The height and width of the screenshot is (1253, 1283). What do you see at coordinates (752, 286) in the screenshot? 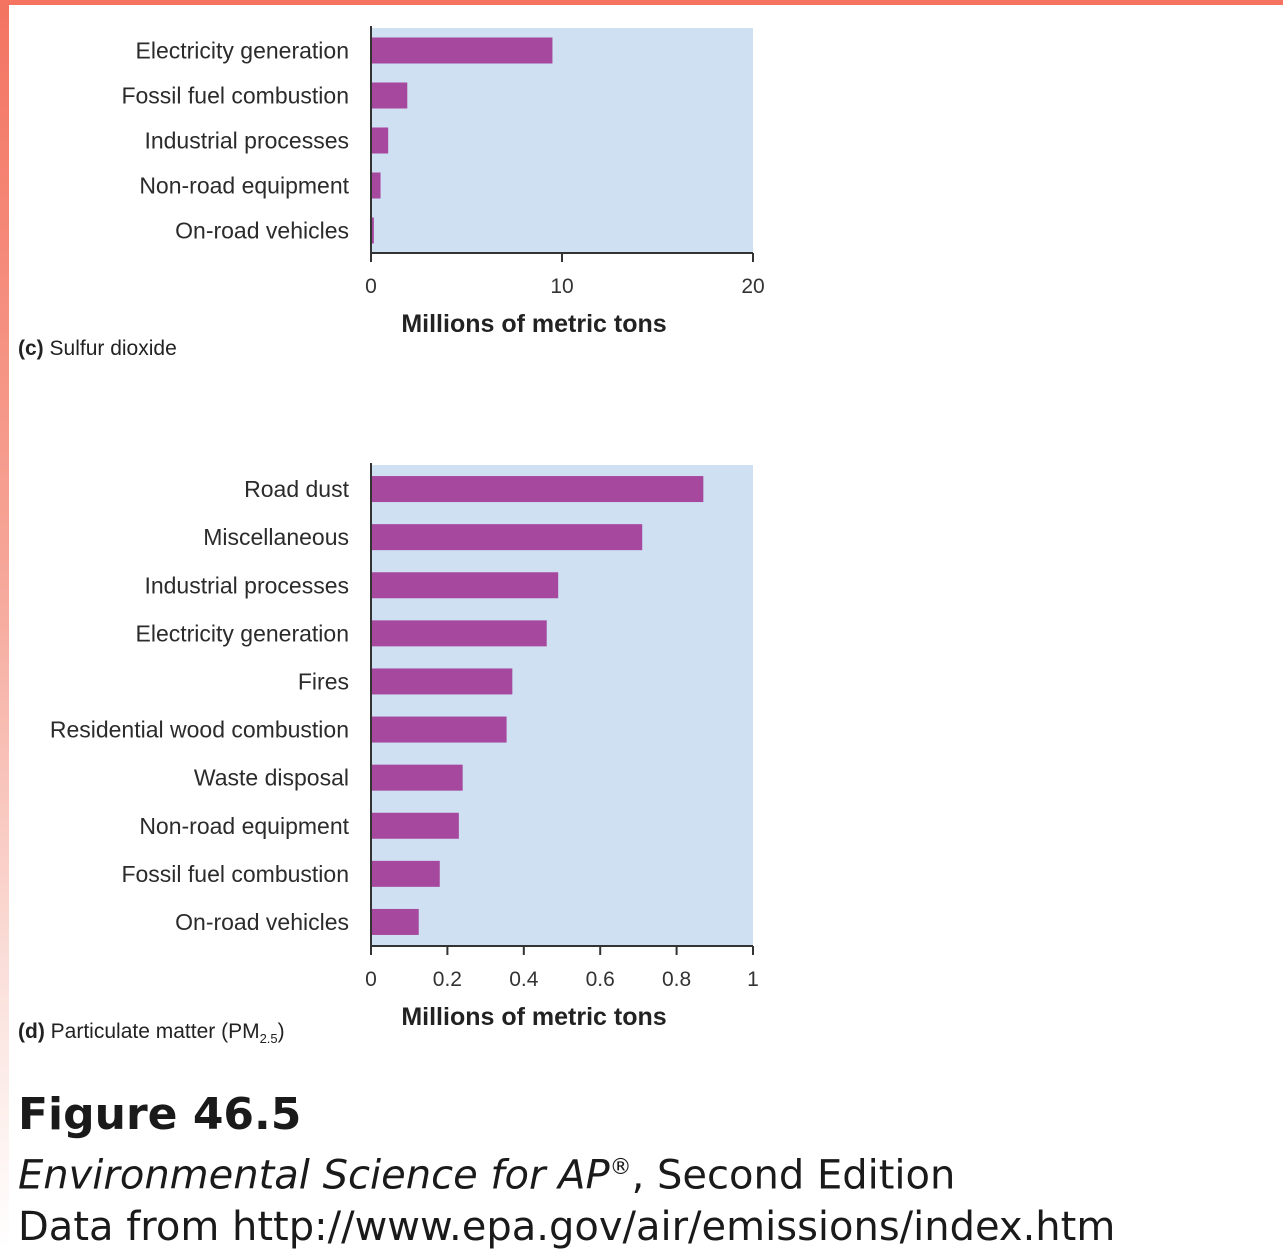
I see `x-tick-label: 20` at bounding box center [752, 286].